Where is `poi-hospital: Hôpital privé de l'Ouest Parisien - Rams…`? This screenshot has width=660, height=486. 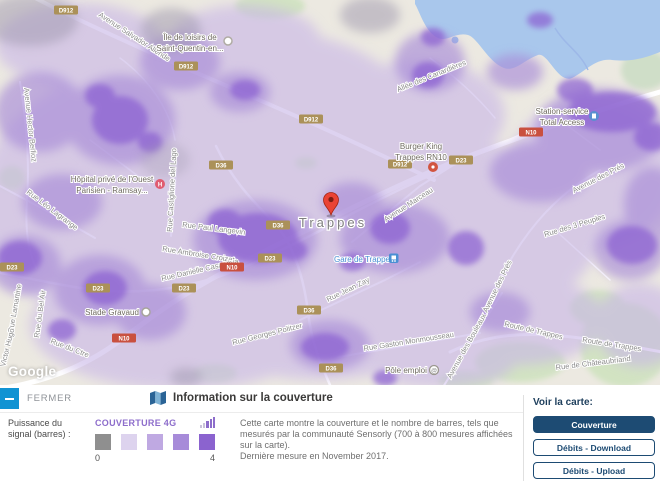 poi-hospital: Hôpital privé de l'Ouest Parisien - Rams… is located at coordinates (117, 185).